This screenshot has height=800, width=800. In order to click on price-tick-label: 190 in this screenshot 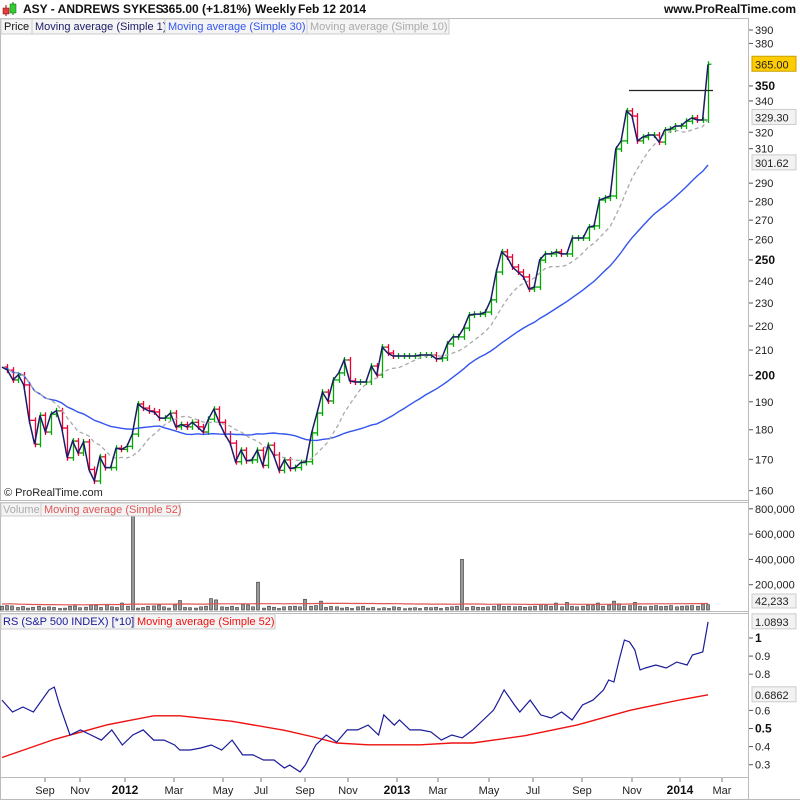, I will do `click(764, 403)`.